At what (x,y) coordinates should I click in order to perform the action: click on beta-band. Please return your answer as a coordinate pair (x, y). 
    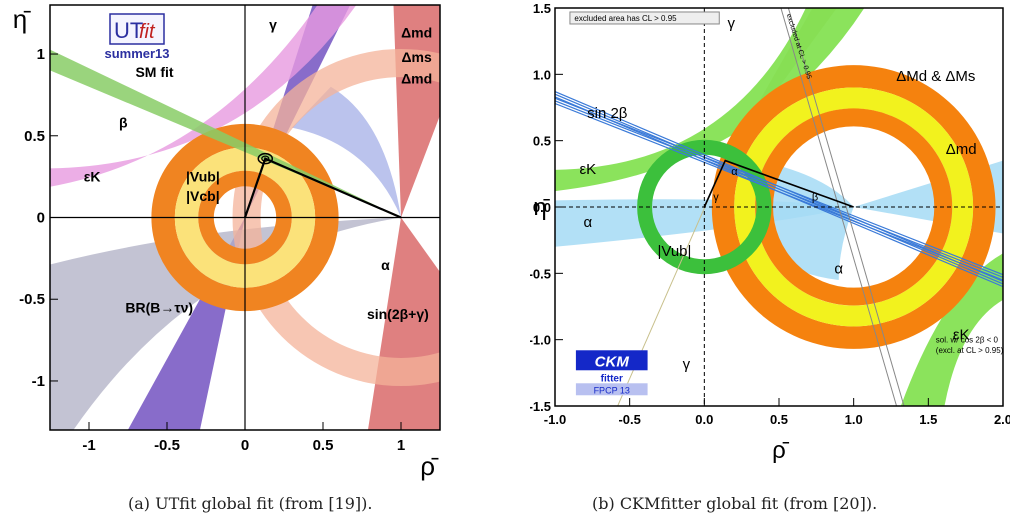
    Looking at the image, I should click on (225, 133).